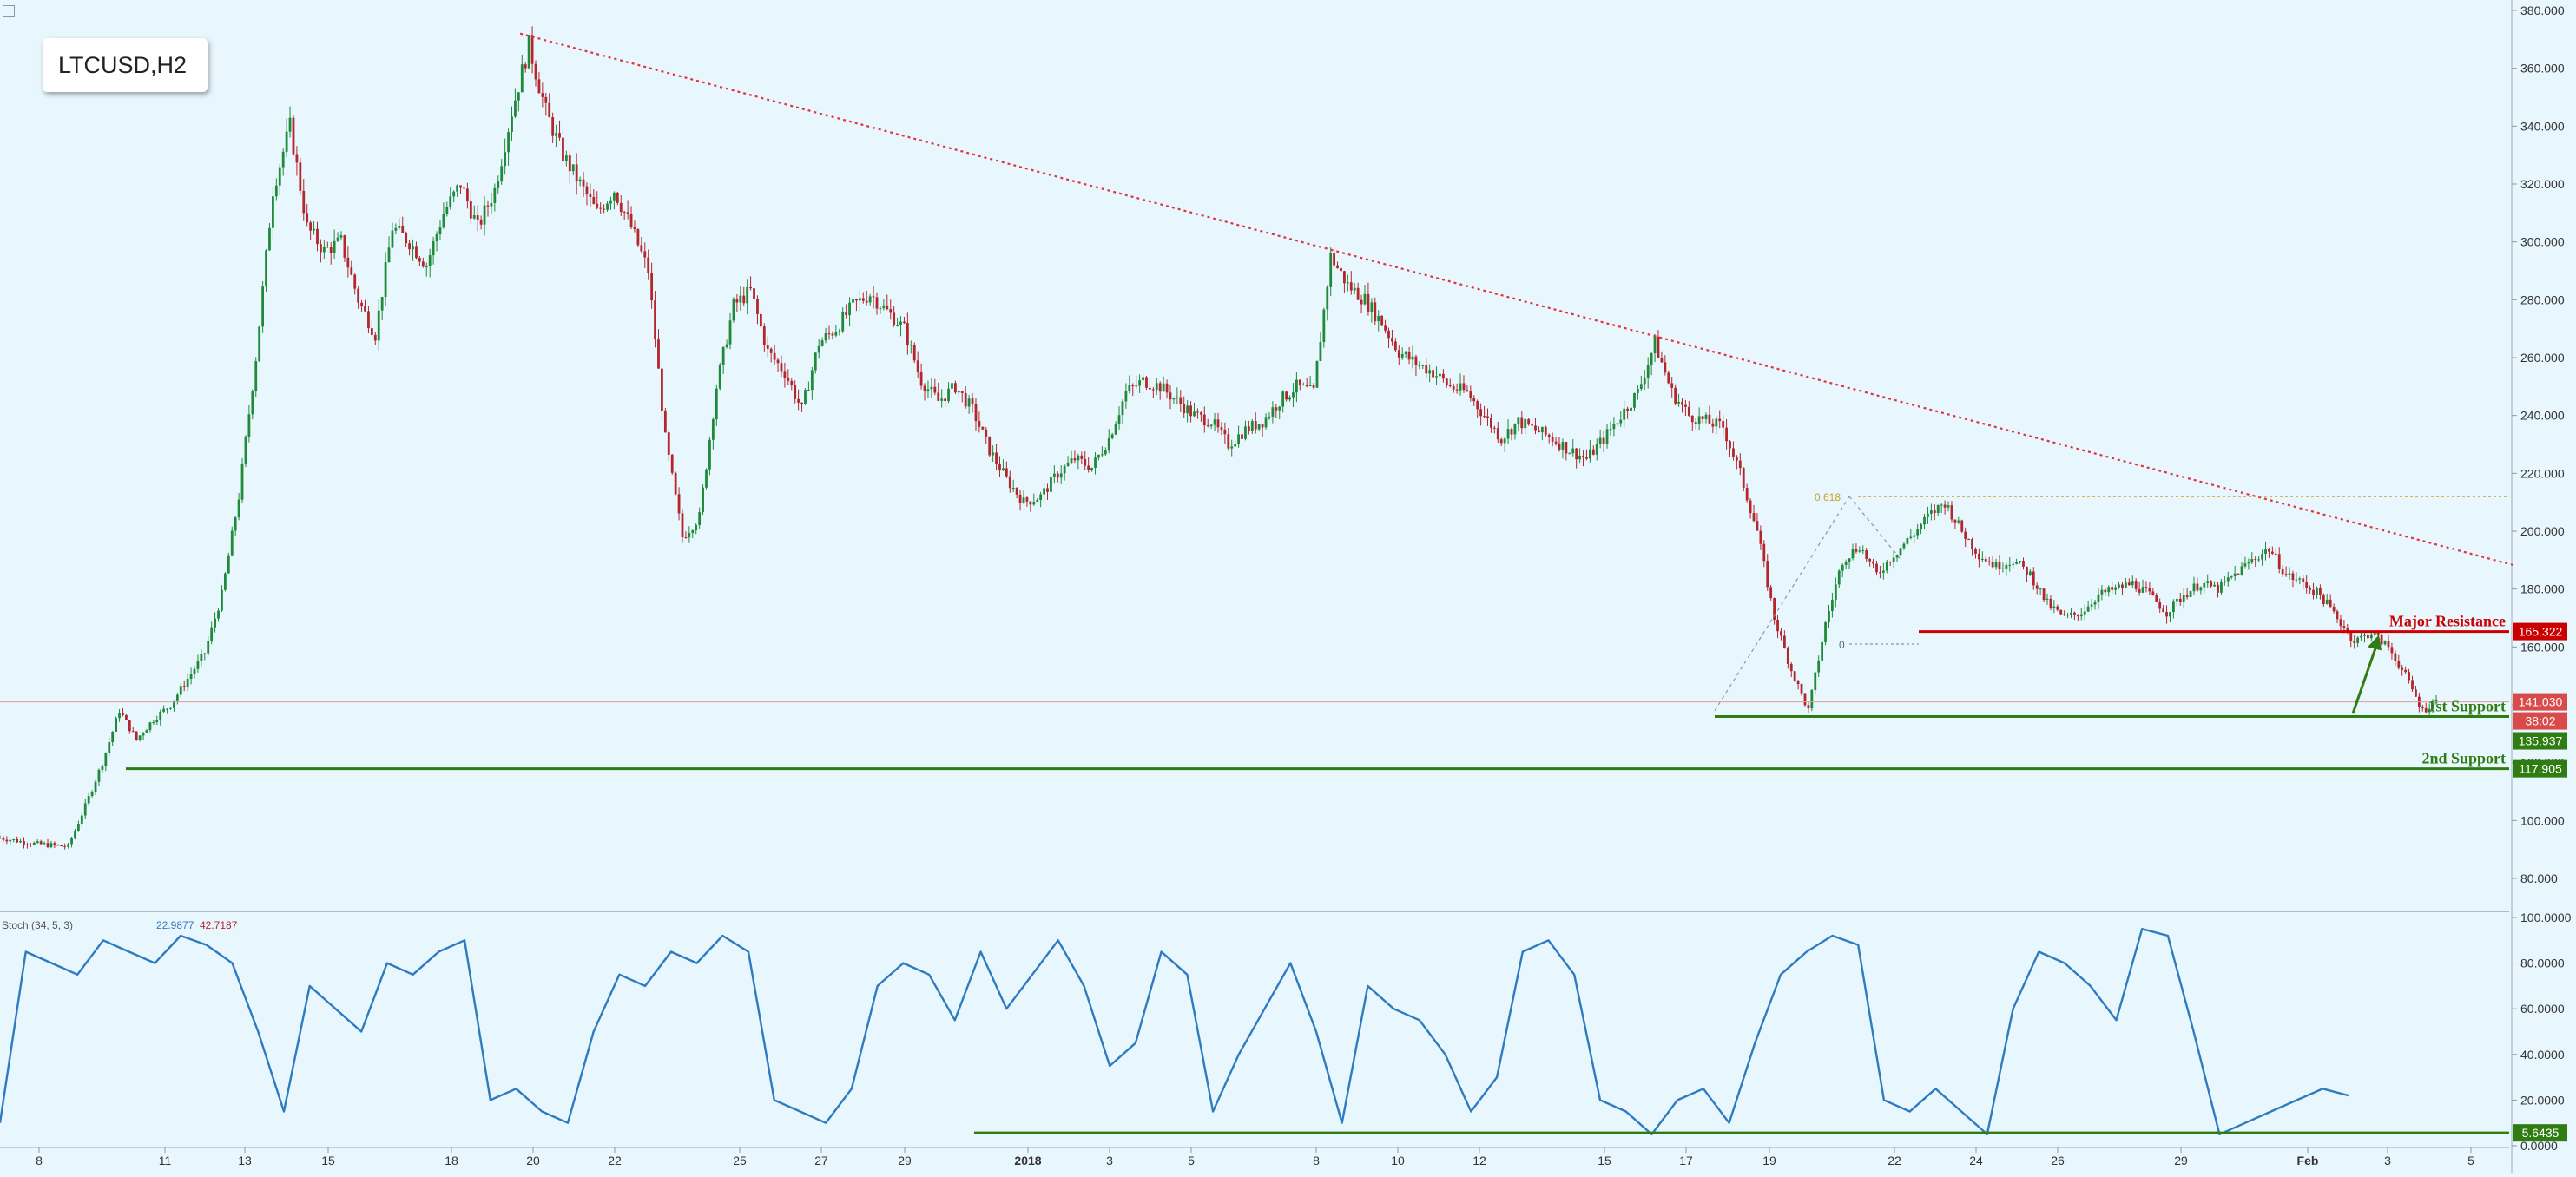 The image size is (2576, 1177). Describe the element at coordinates (2540, 631) in the screenshot. I see `resistance-price-tag-bg` at that location.